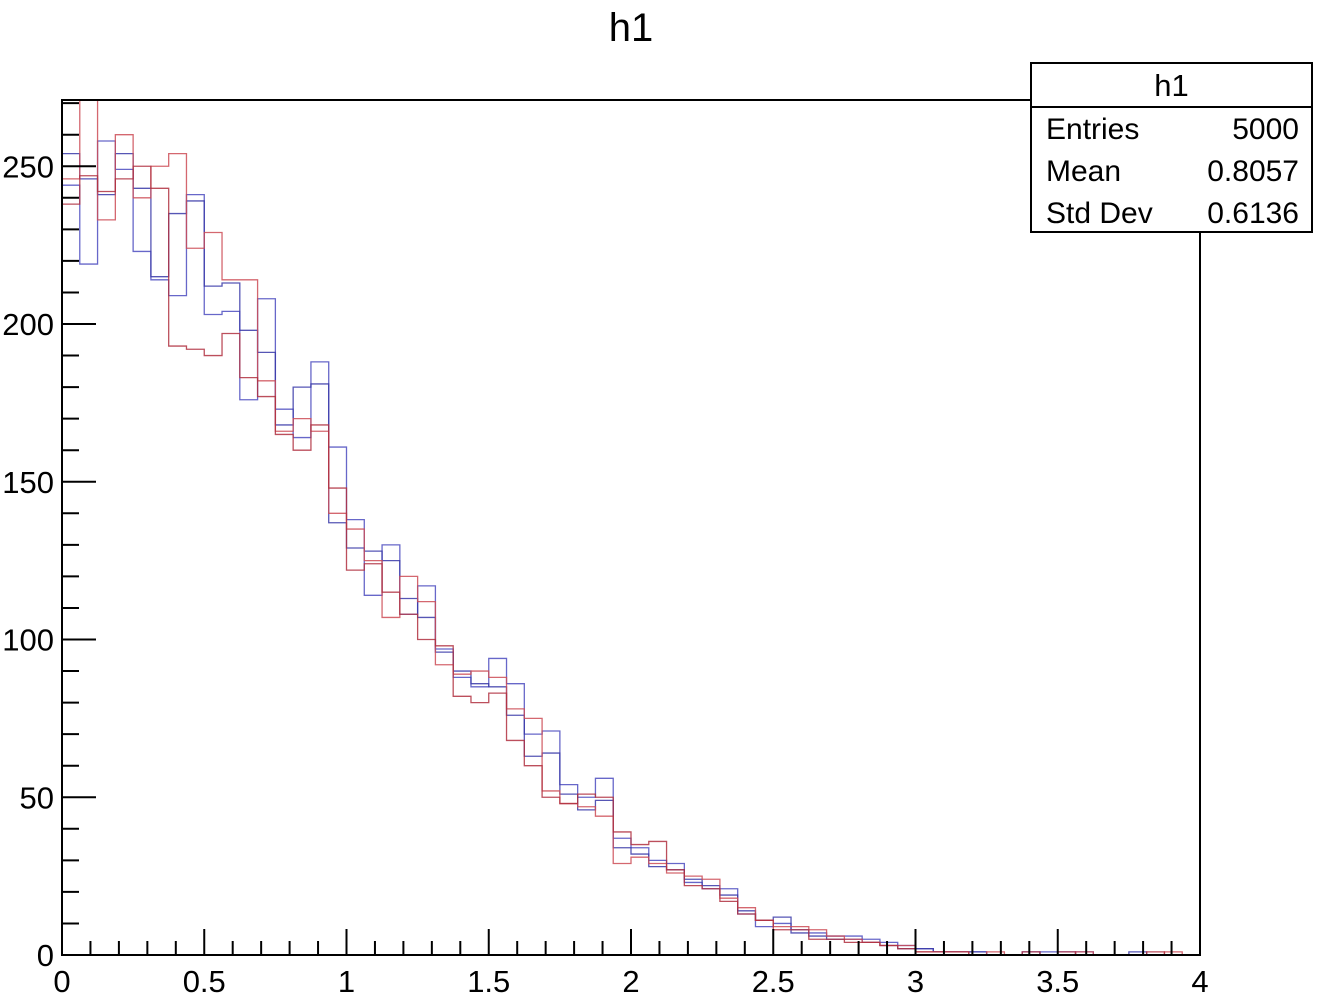  What do you see at coordinates (28, 324) in the screenshot?
I see `tick-label: 200` at bounding box center [28, 324].